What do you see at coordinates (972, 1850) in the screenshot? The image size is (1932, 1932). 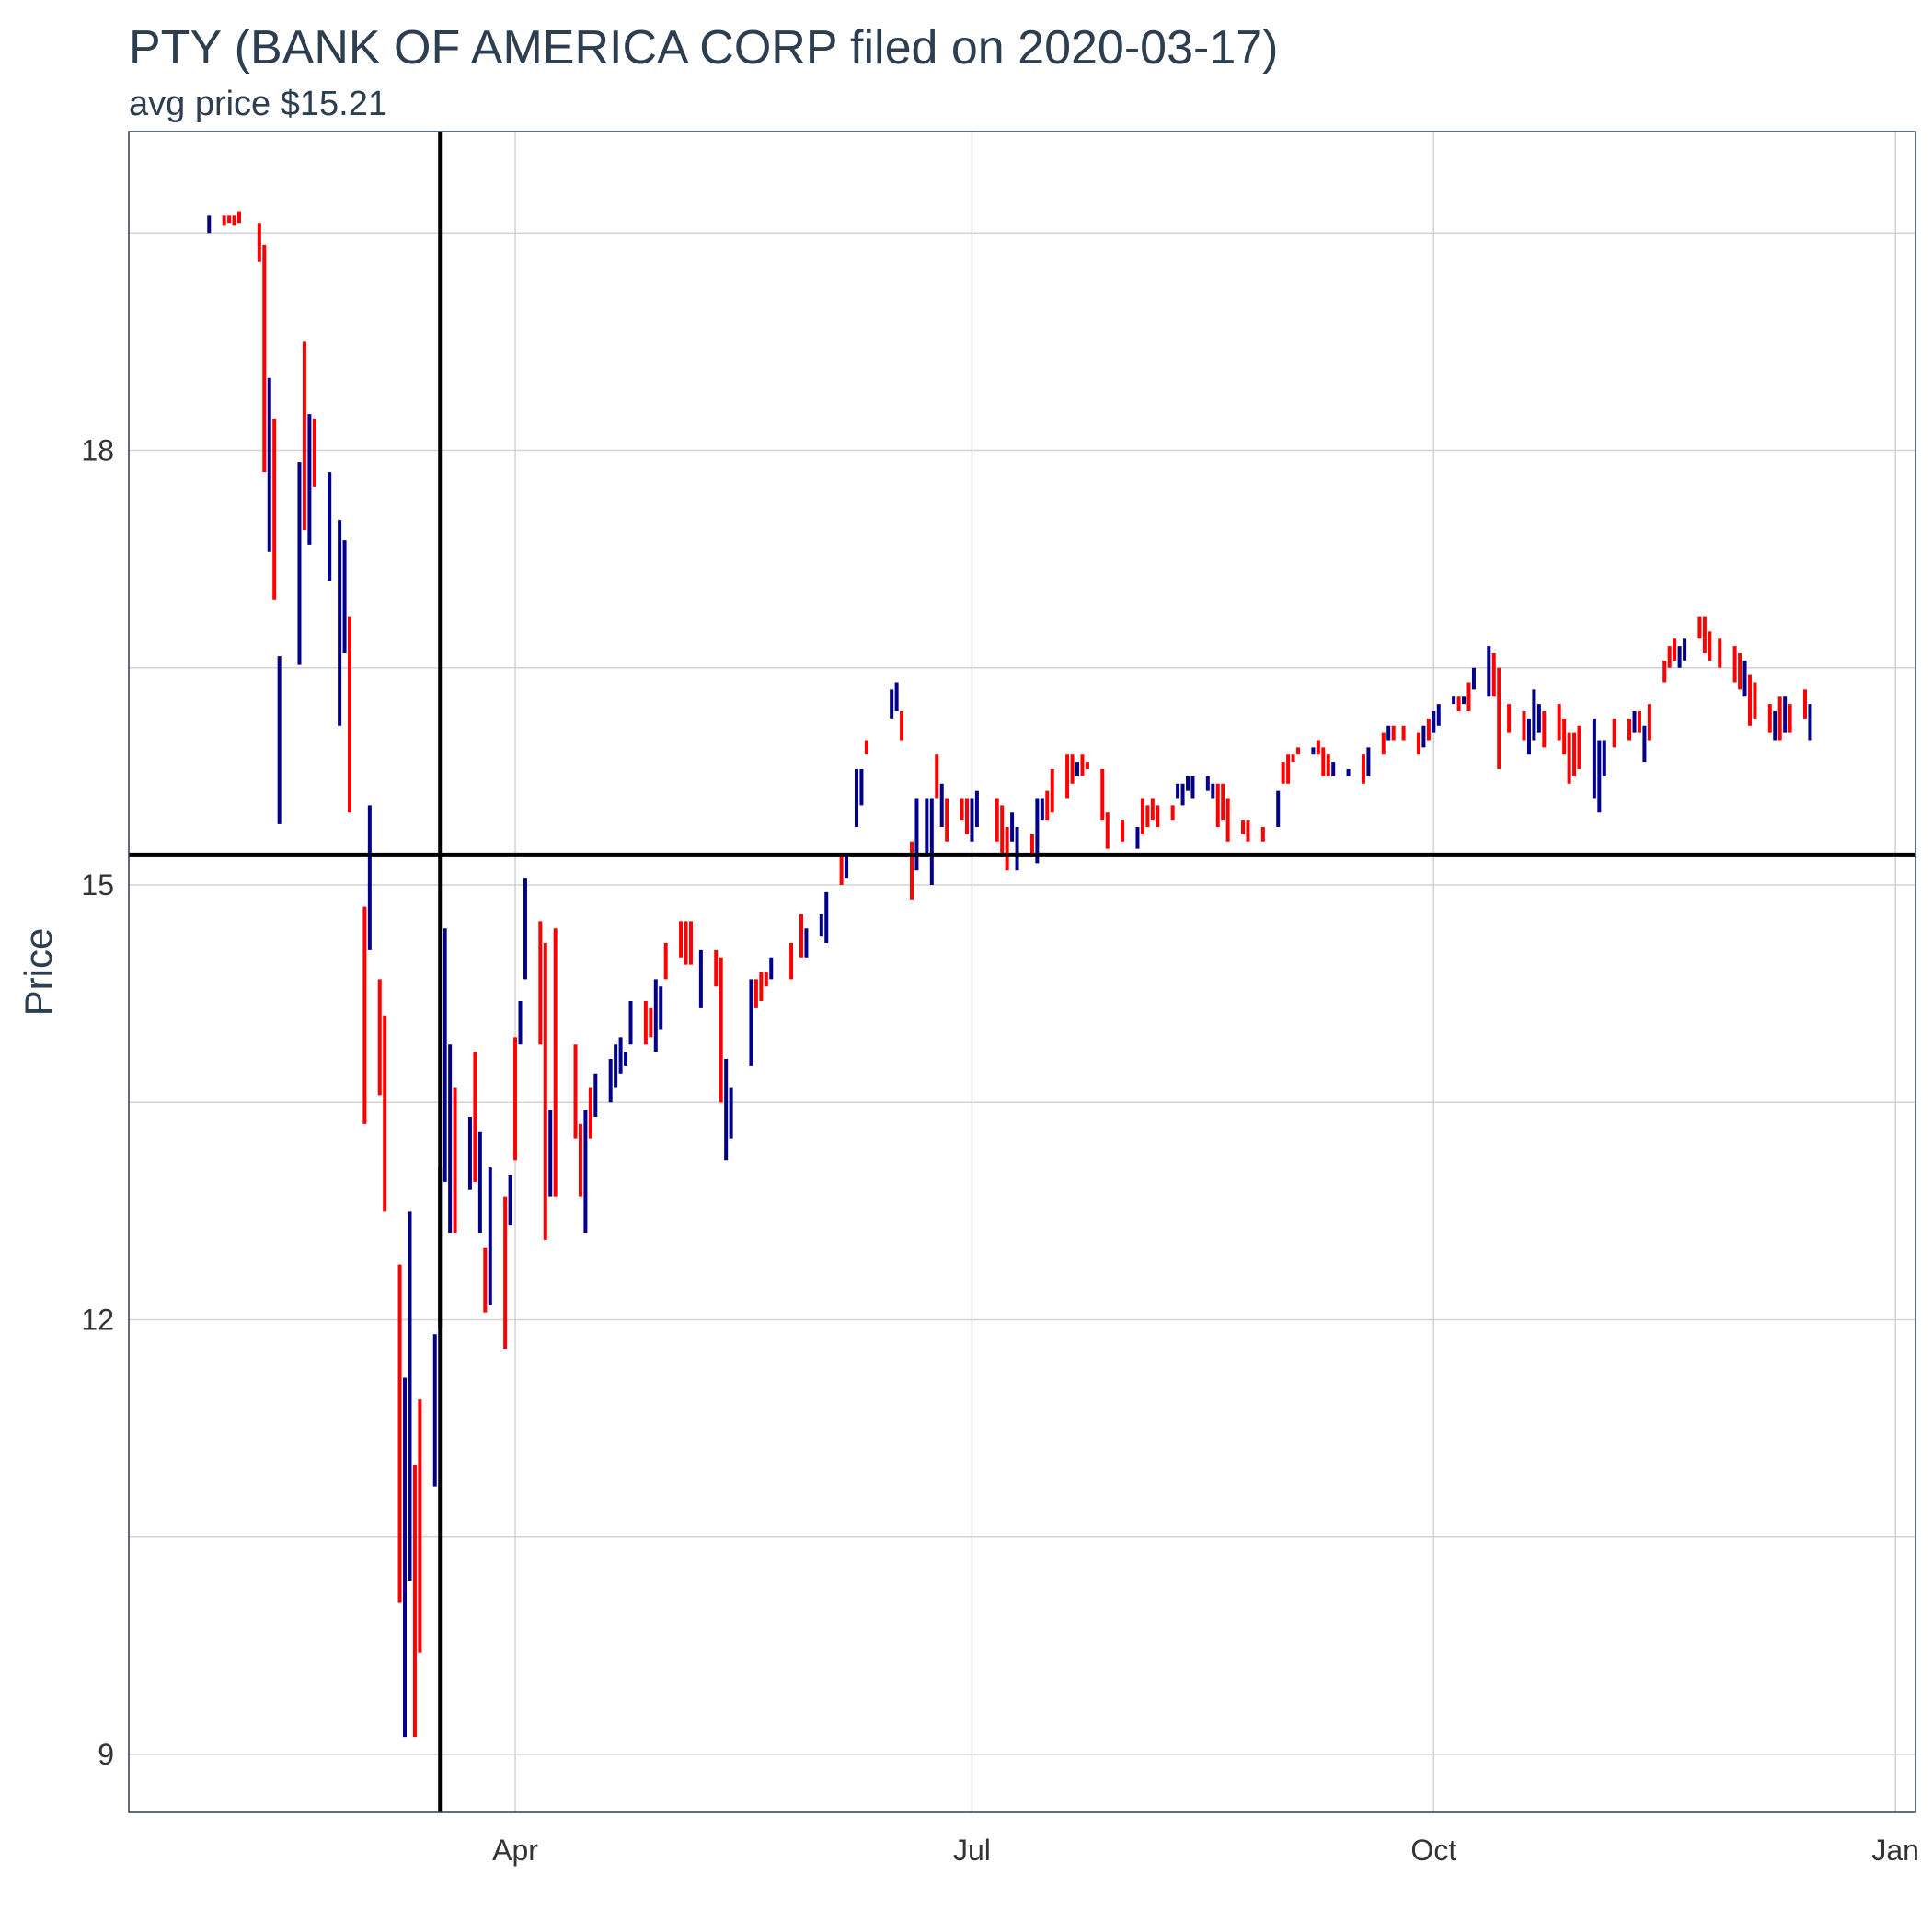 I see `x-tick-label: Jul` at bounding box center [972, 1850].